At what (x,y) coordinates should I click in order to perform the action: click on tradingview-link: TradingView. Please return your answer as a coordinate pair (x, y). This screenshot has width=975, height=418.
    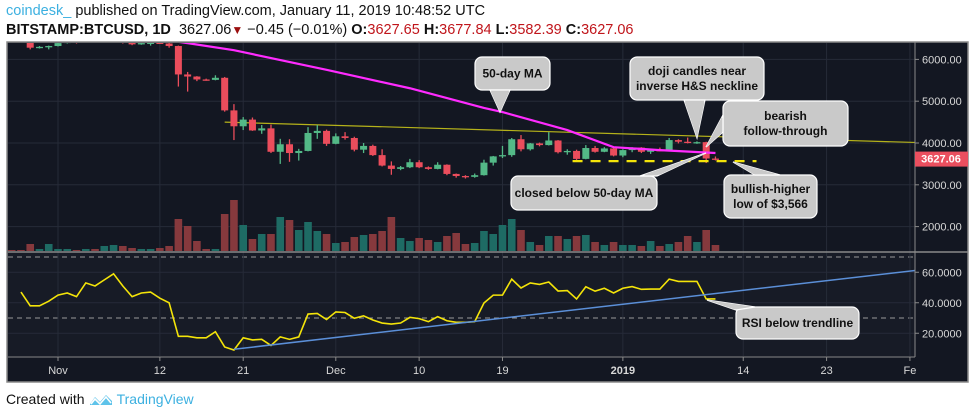
    Looking at the image, I should click on (155, 399).